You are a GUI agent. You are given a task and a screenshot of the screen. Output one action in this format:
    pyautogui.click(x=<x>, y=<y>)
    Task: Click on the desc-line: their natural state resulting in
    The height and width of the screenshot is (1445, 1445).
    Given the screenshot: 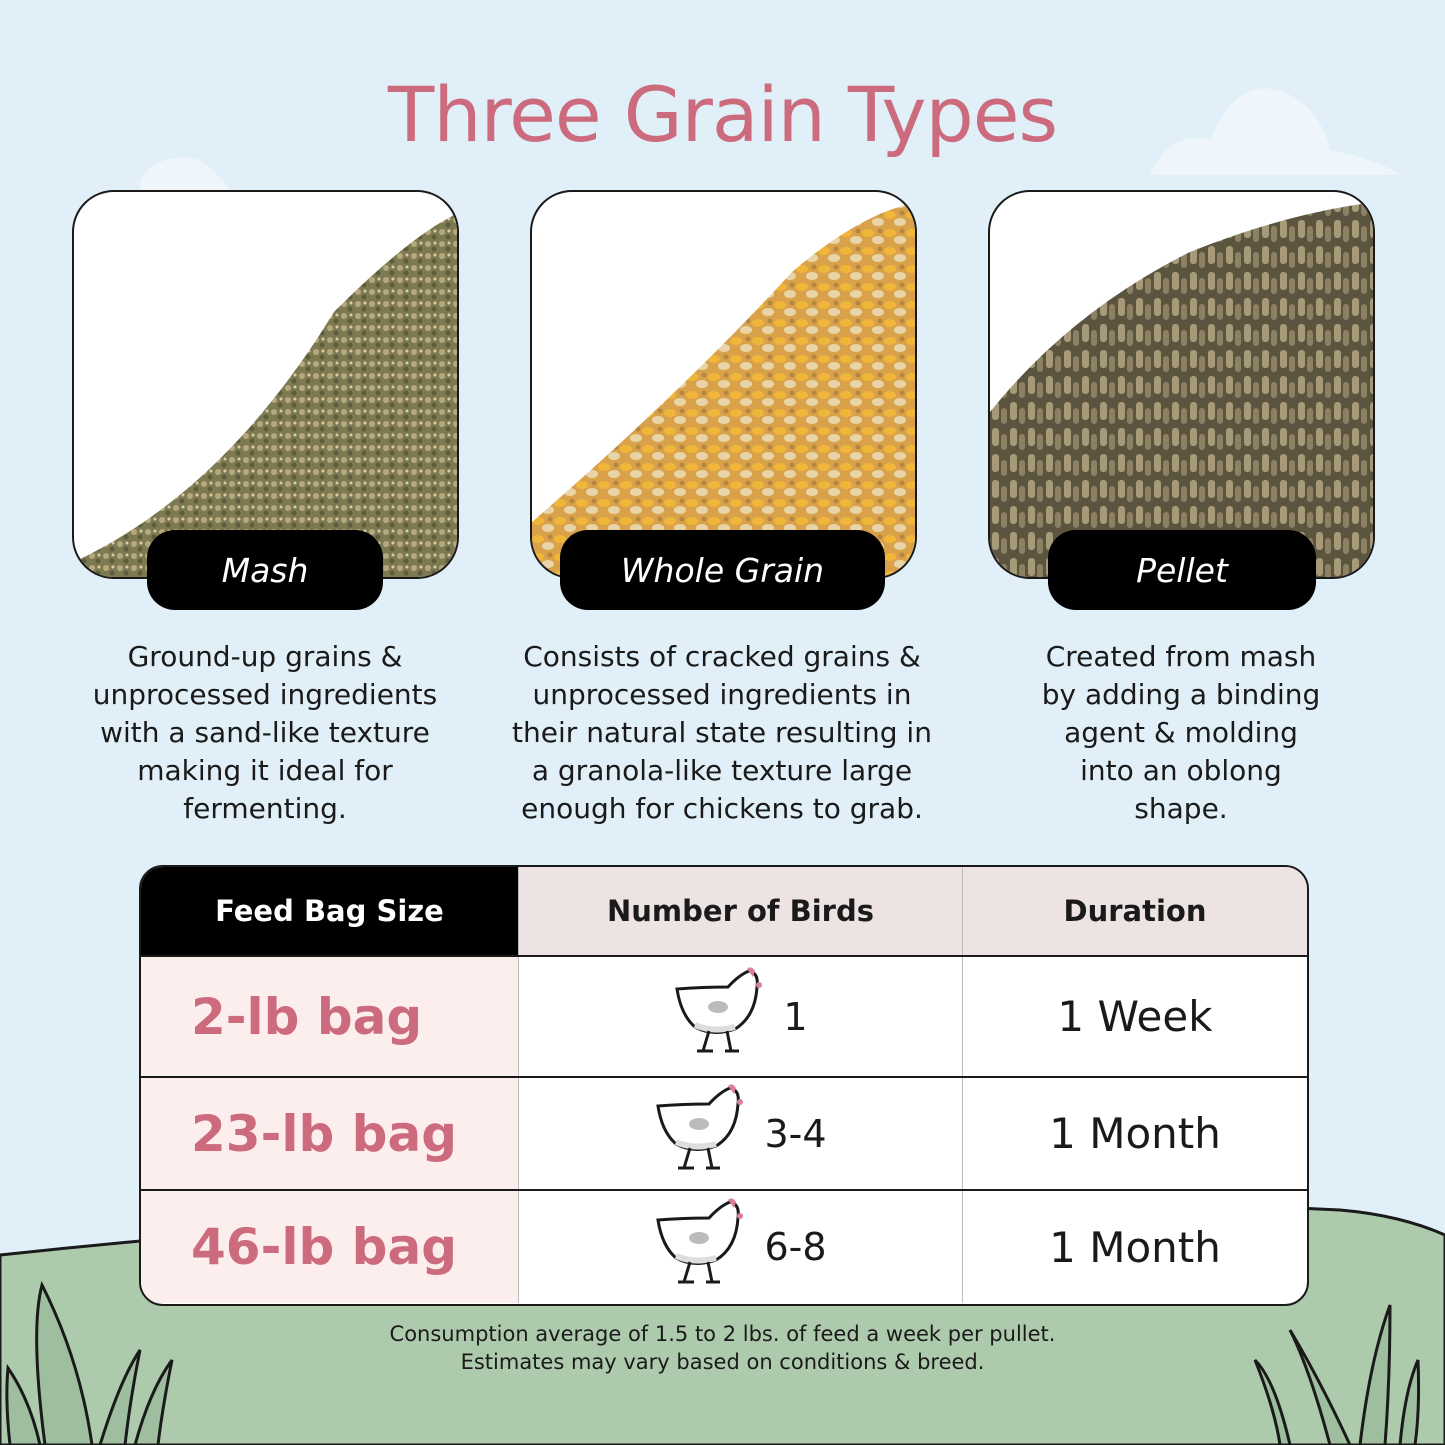 What is the action you would take?
    pyautogui.click(x=722, y=732)
    